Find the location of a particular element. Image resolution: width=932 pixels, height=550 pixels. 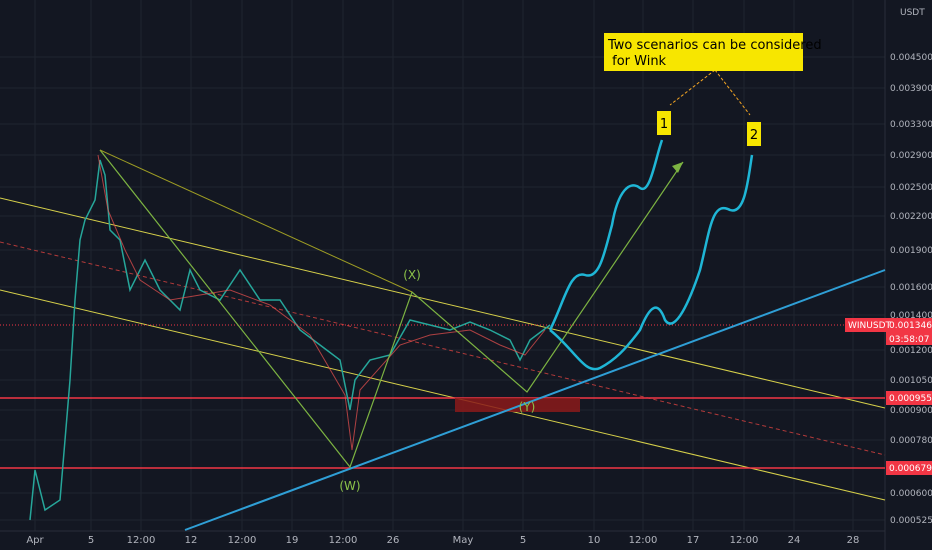

level-price: 0.0006796 is located at coordinates (910, 469).